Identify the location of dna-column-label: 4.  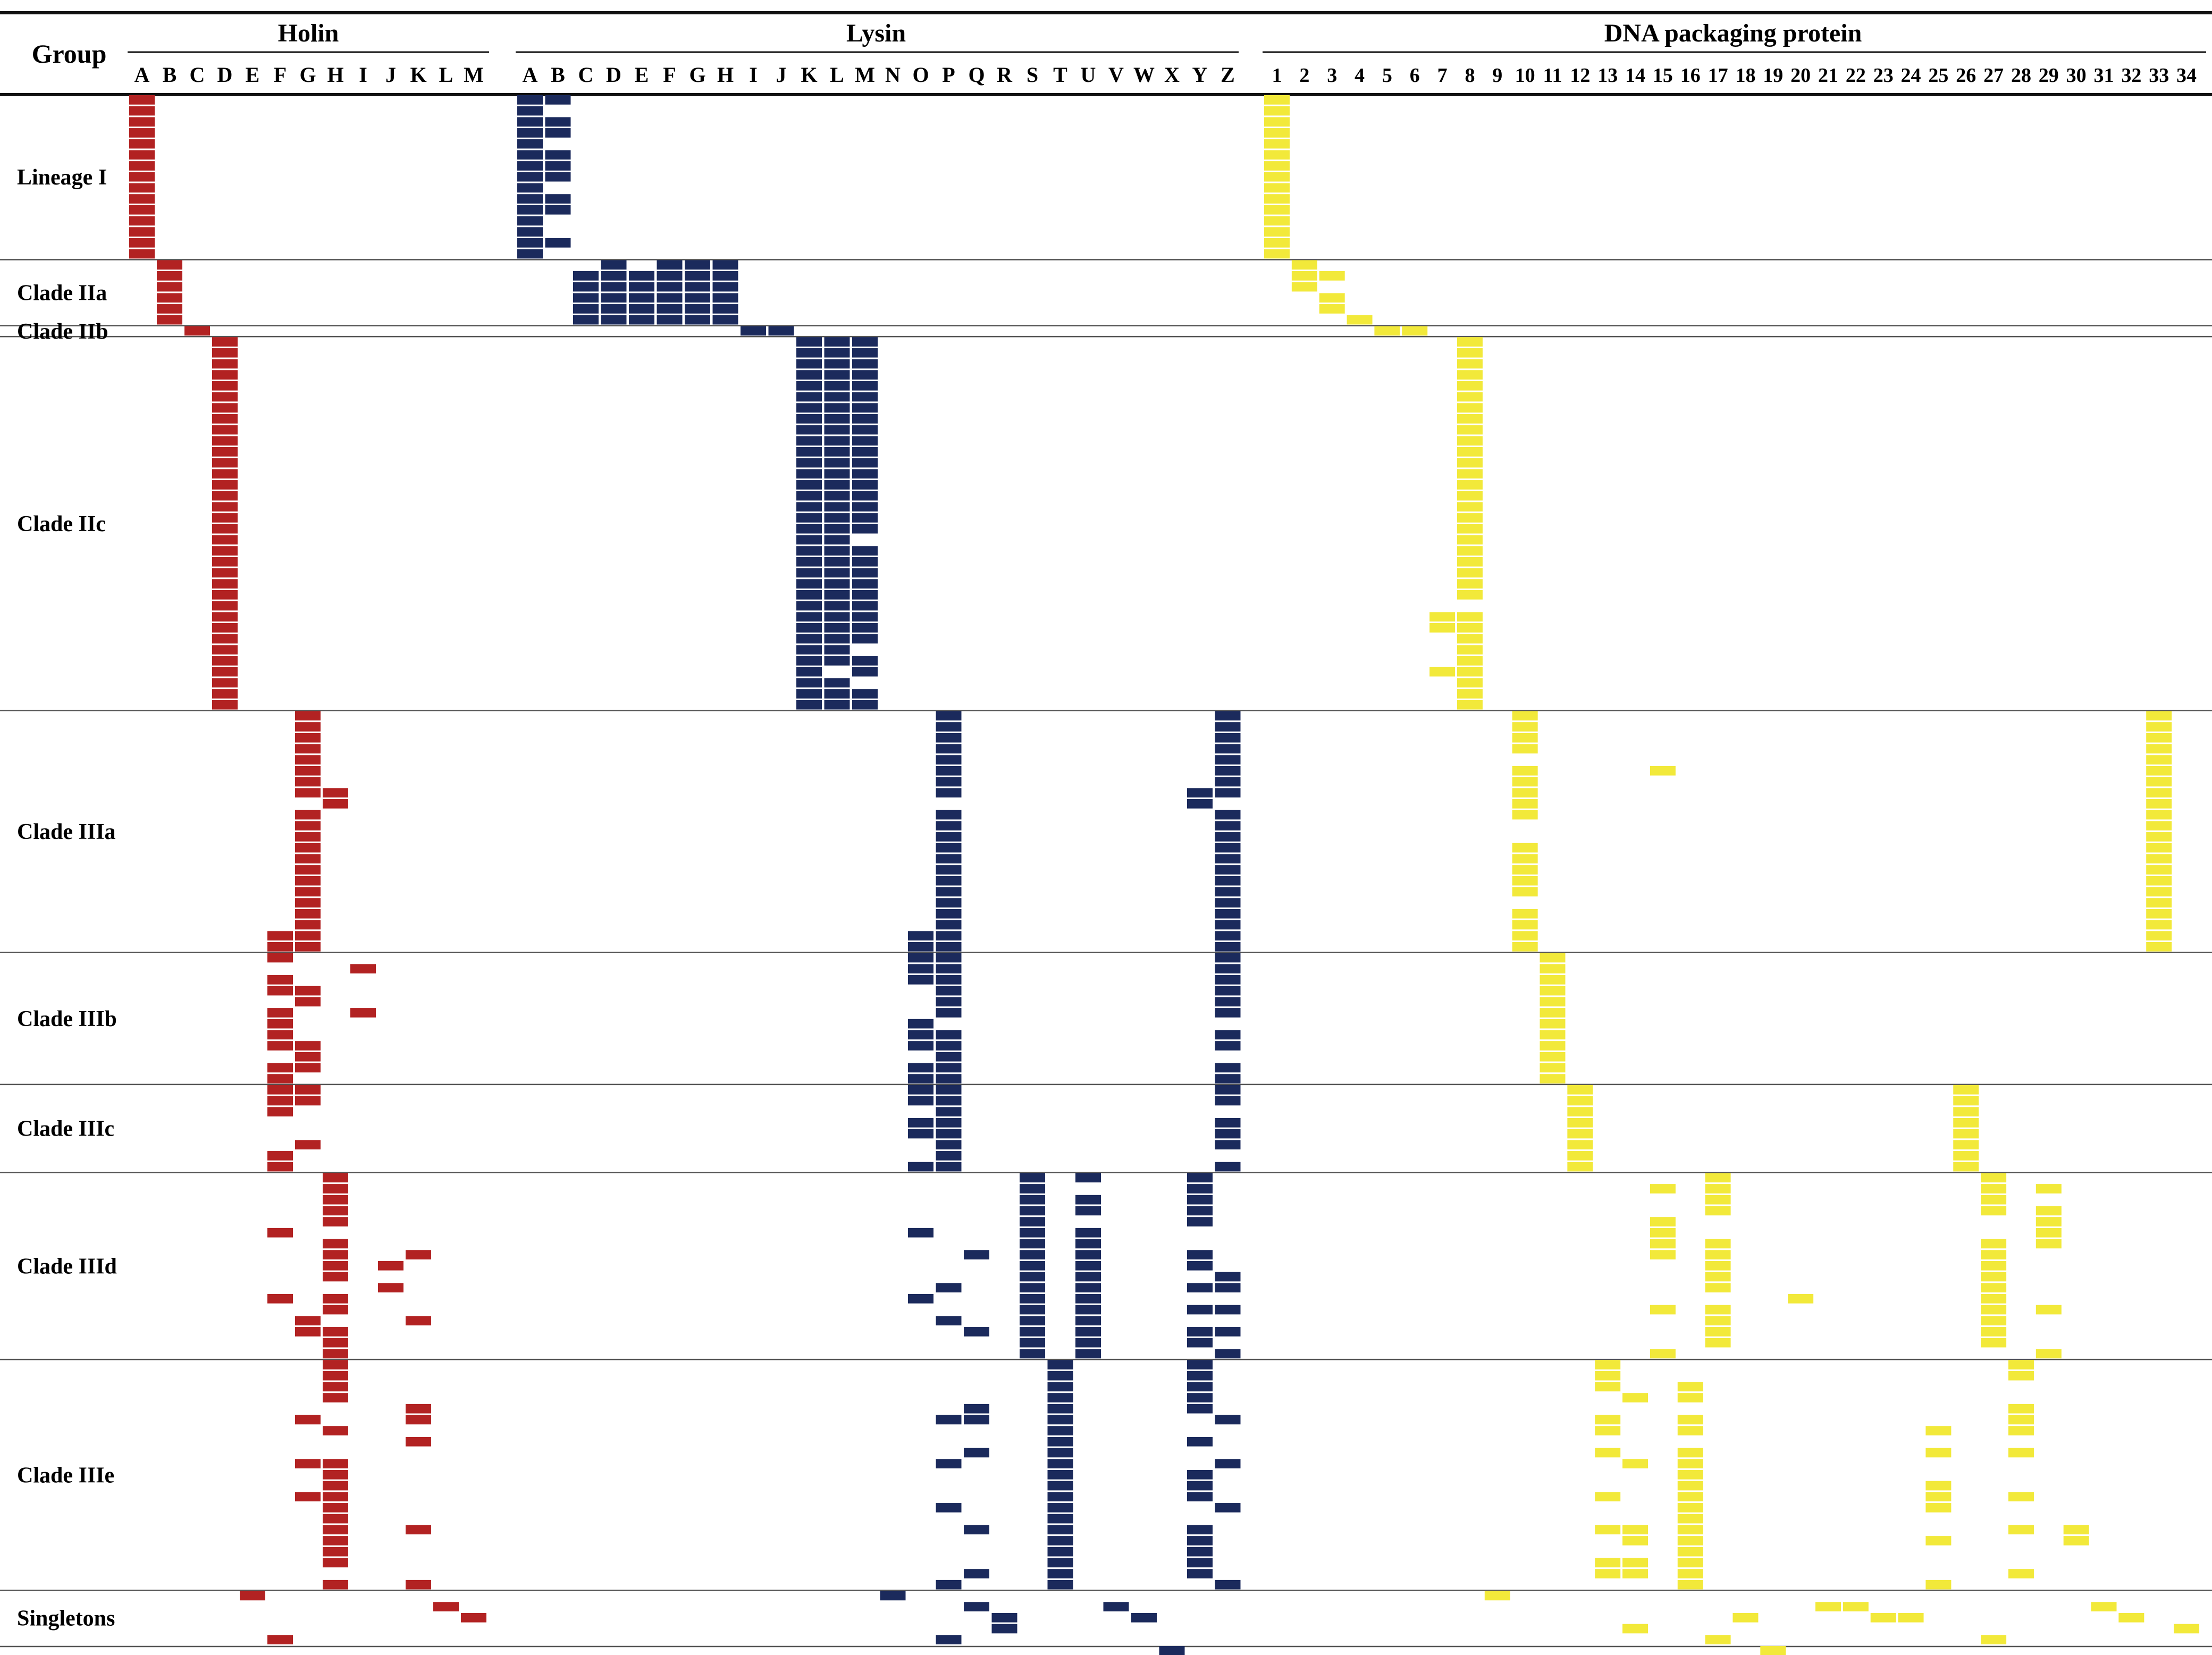
(1360, 75).